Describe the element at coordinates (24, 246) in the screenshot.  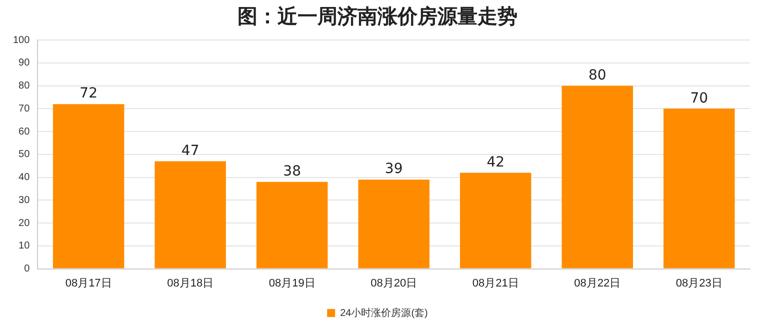
I see `y-tick-label: 10` at that location.